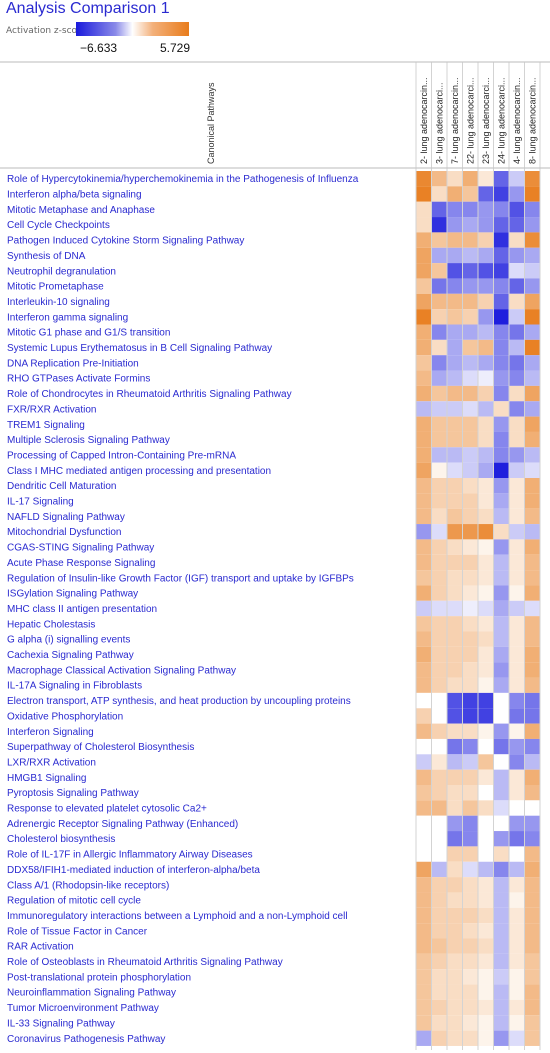  Describe the element at coordinates (73, 793) in the screenshot. I see `row-label: Pyroptosis Signaling Pathway` at that location.